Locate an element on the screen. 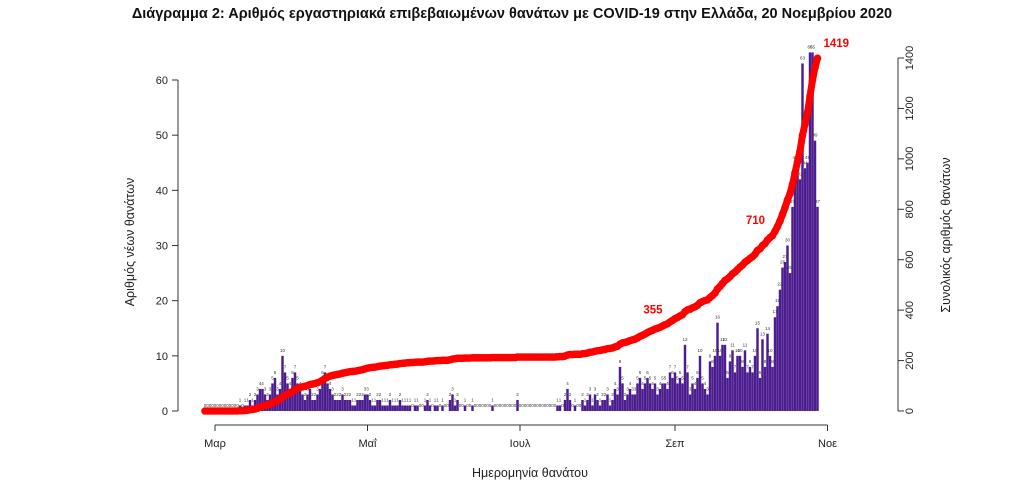 The image size is (1024, 498). y-tick-label: 60 is located at coordinates (162, 81).